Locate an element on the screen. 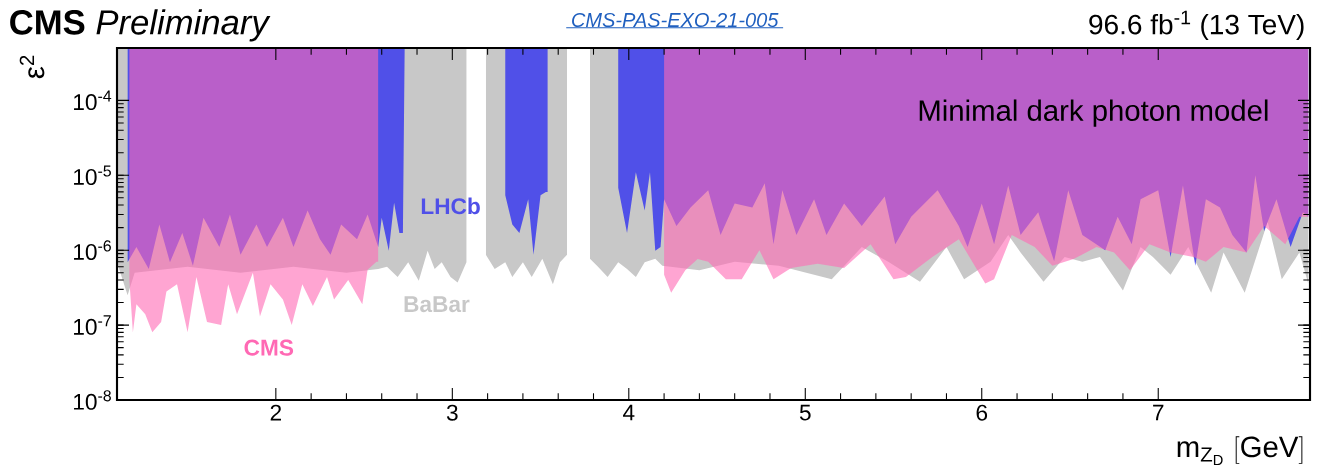 The height and width of the screenshot is (476, 1334). chart-title: CMS Preliminary is located at coordinates (140, 25).